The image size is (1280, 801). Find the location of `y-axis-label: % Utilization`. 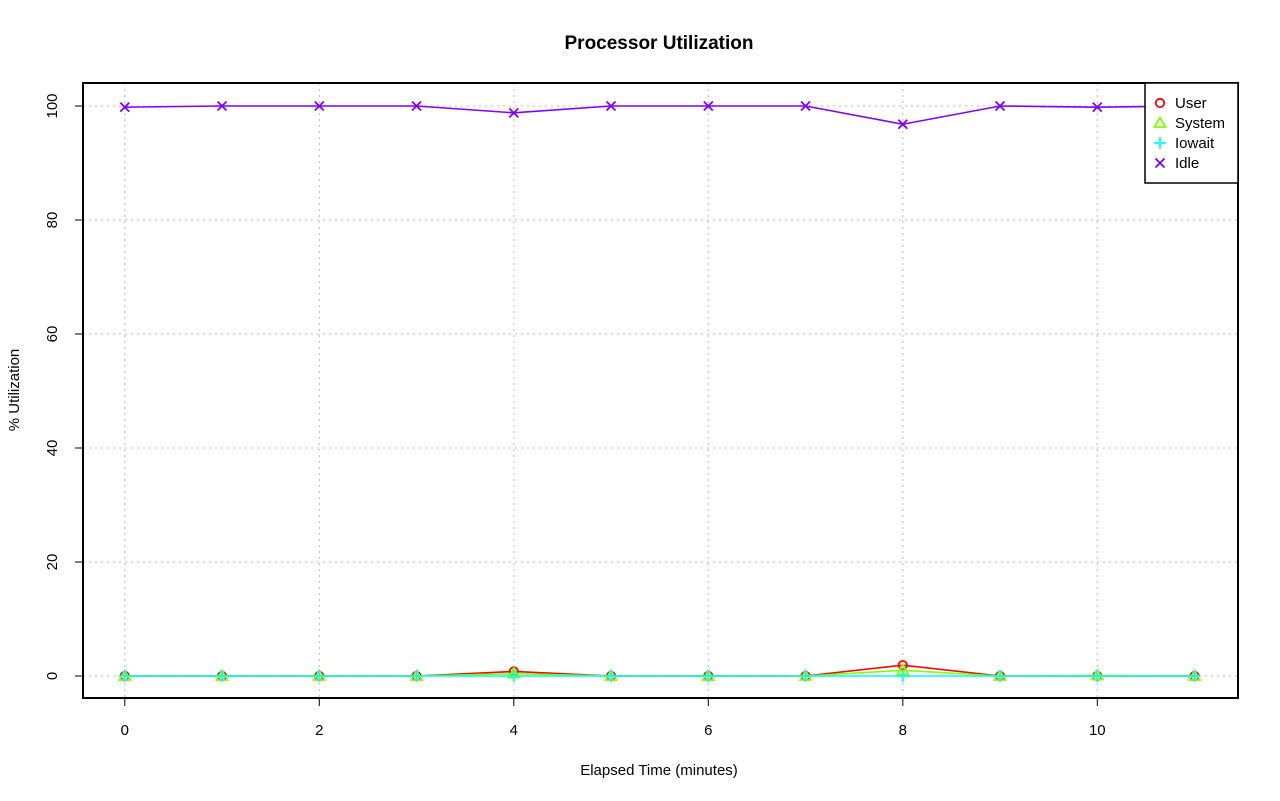

y-axis-label: % Utilization is located at coordinates (14, 390).